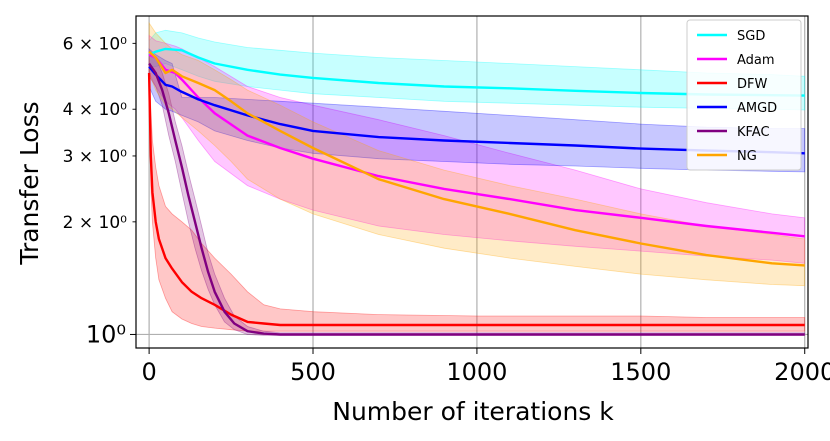  I want to click on legend: SGD Adam DFW AMGD KFAC NG, so click(744, 95).